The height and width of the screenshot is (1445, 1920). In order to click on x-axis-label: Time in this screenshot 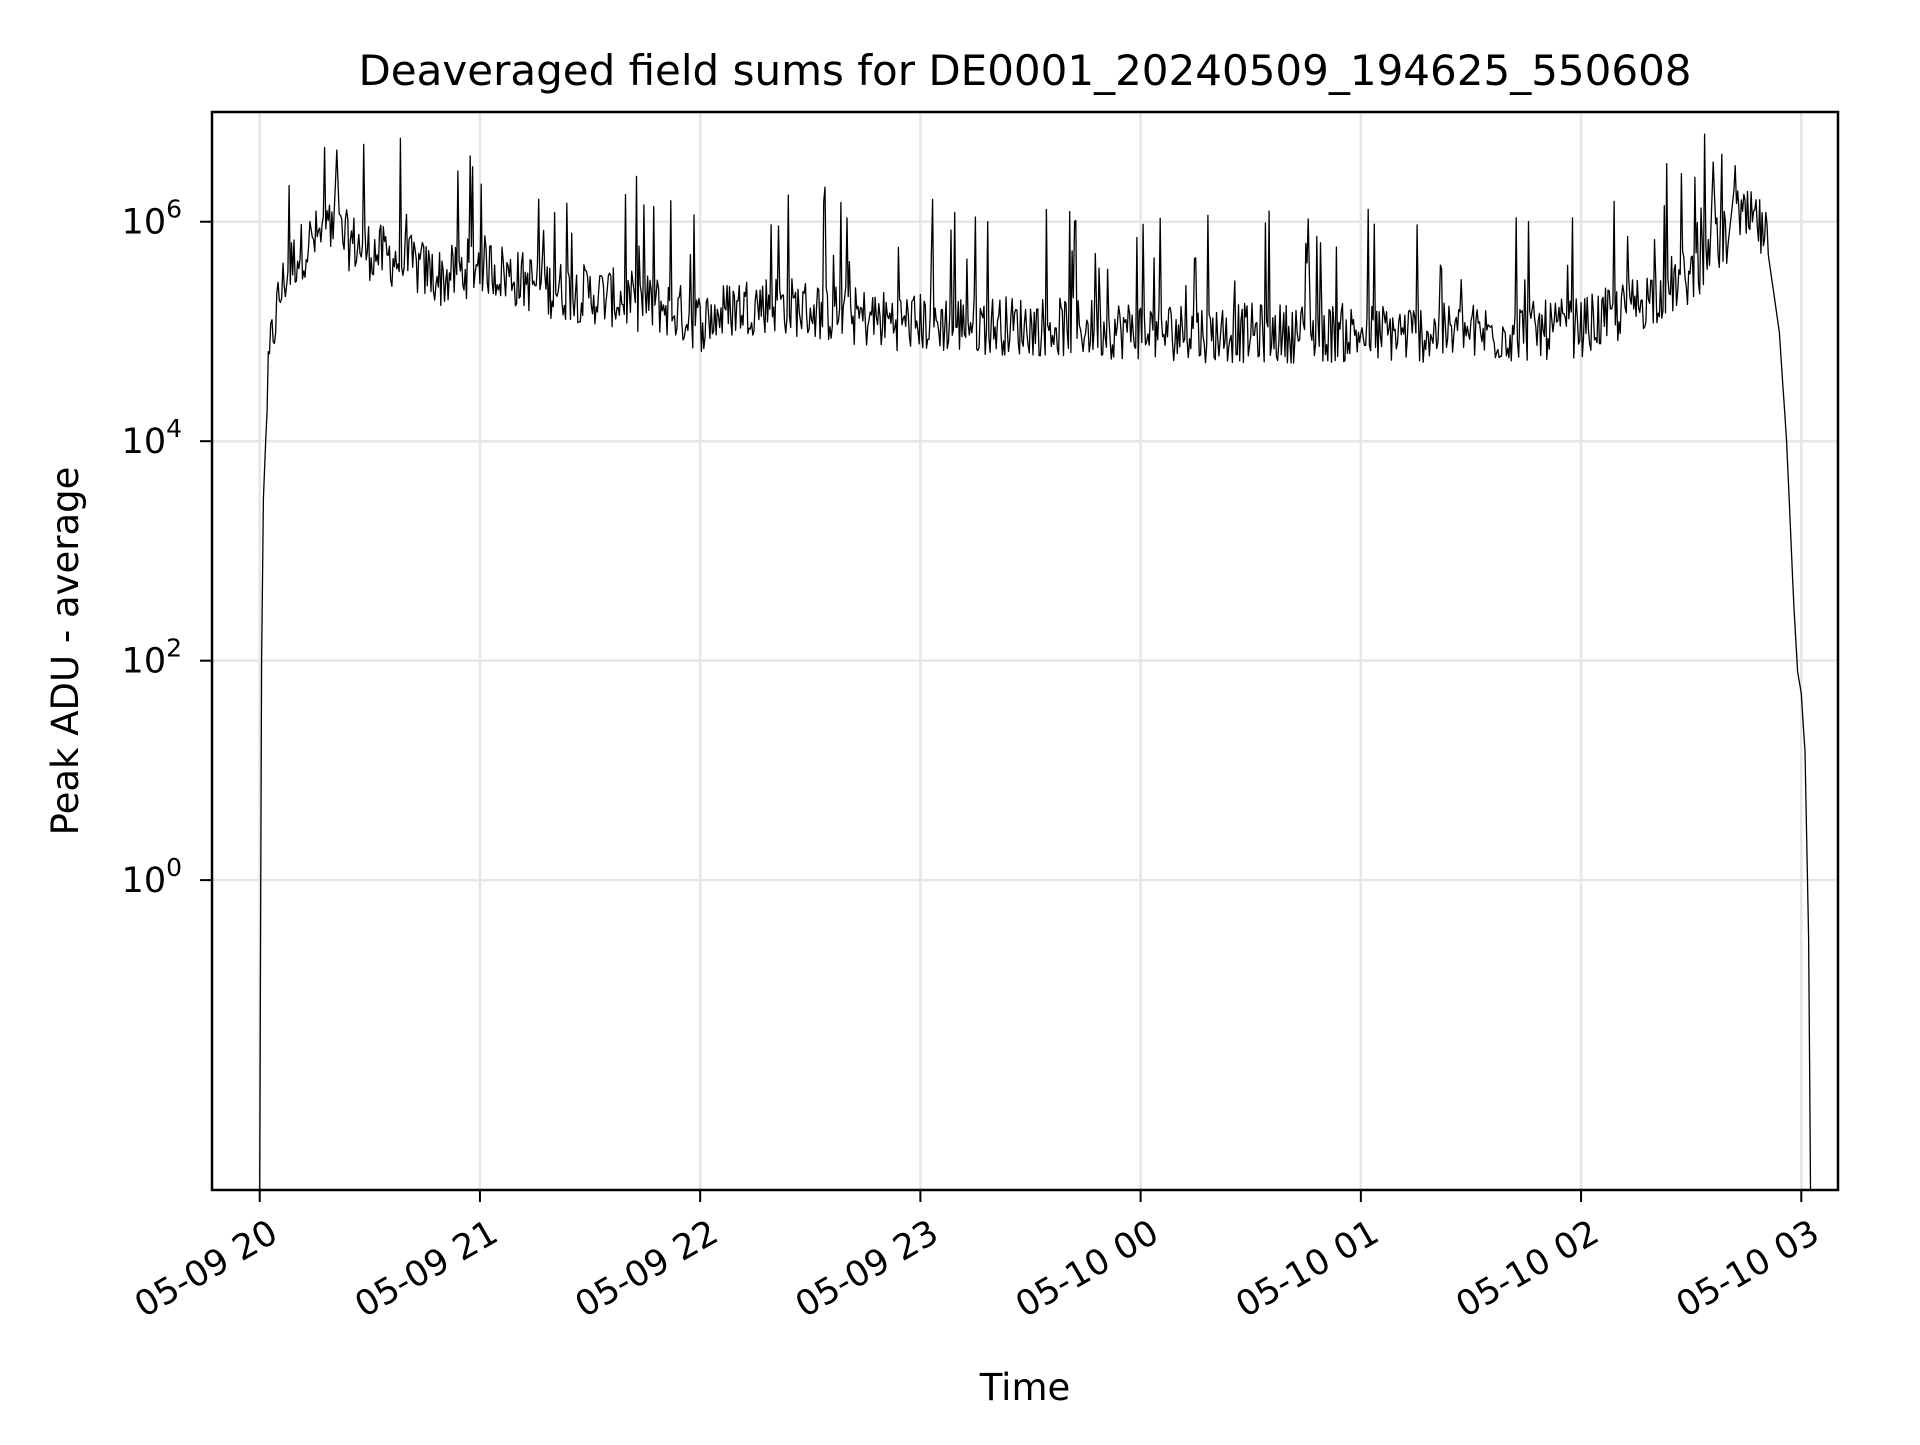, I will do `click(1025, 1387)`.